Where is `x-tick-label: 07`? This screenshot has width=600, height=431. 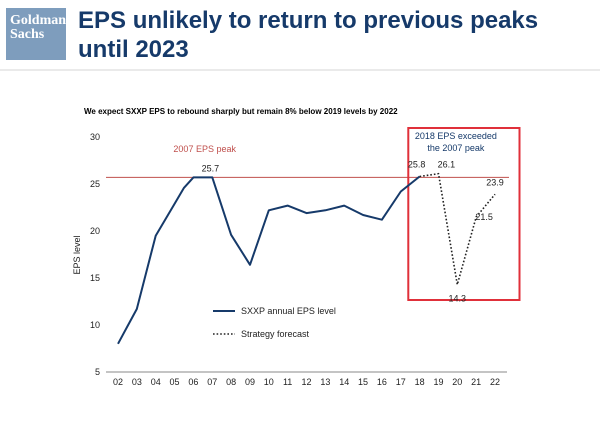 x-tick-label: 07 is located at coordinates (212, 382).